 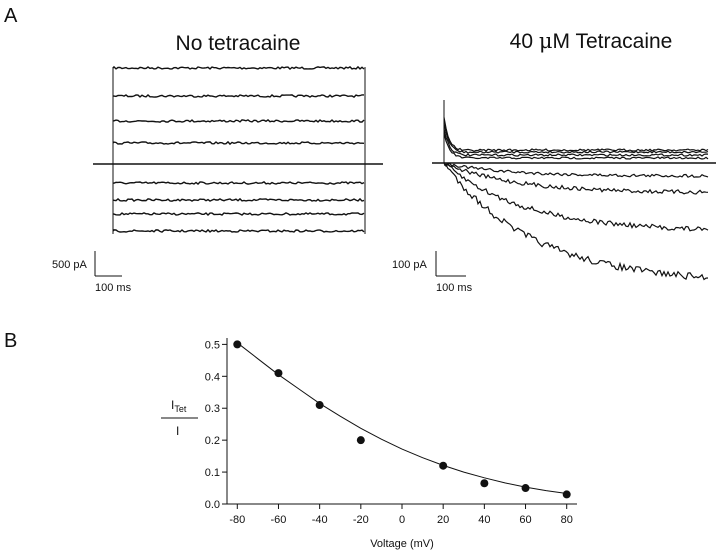 What do you see at coordinates (238, 43) in the screenshot?
I see `left-trace-title: No tetracaine` at bounding box center [238, 43].